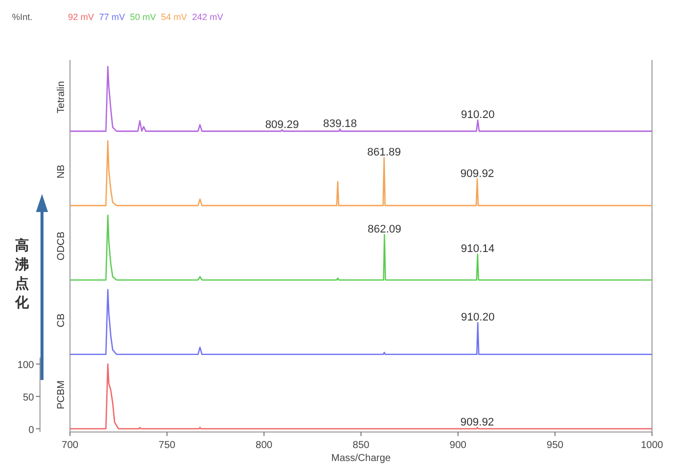 The height and width of the screenshot is (464, 684). I want to click on x-tick-label: 750, so click(167, 445).